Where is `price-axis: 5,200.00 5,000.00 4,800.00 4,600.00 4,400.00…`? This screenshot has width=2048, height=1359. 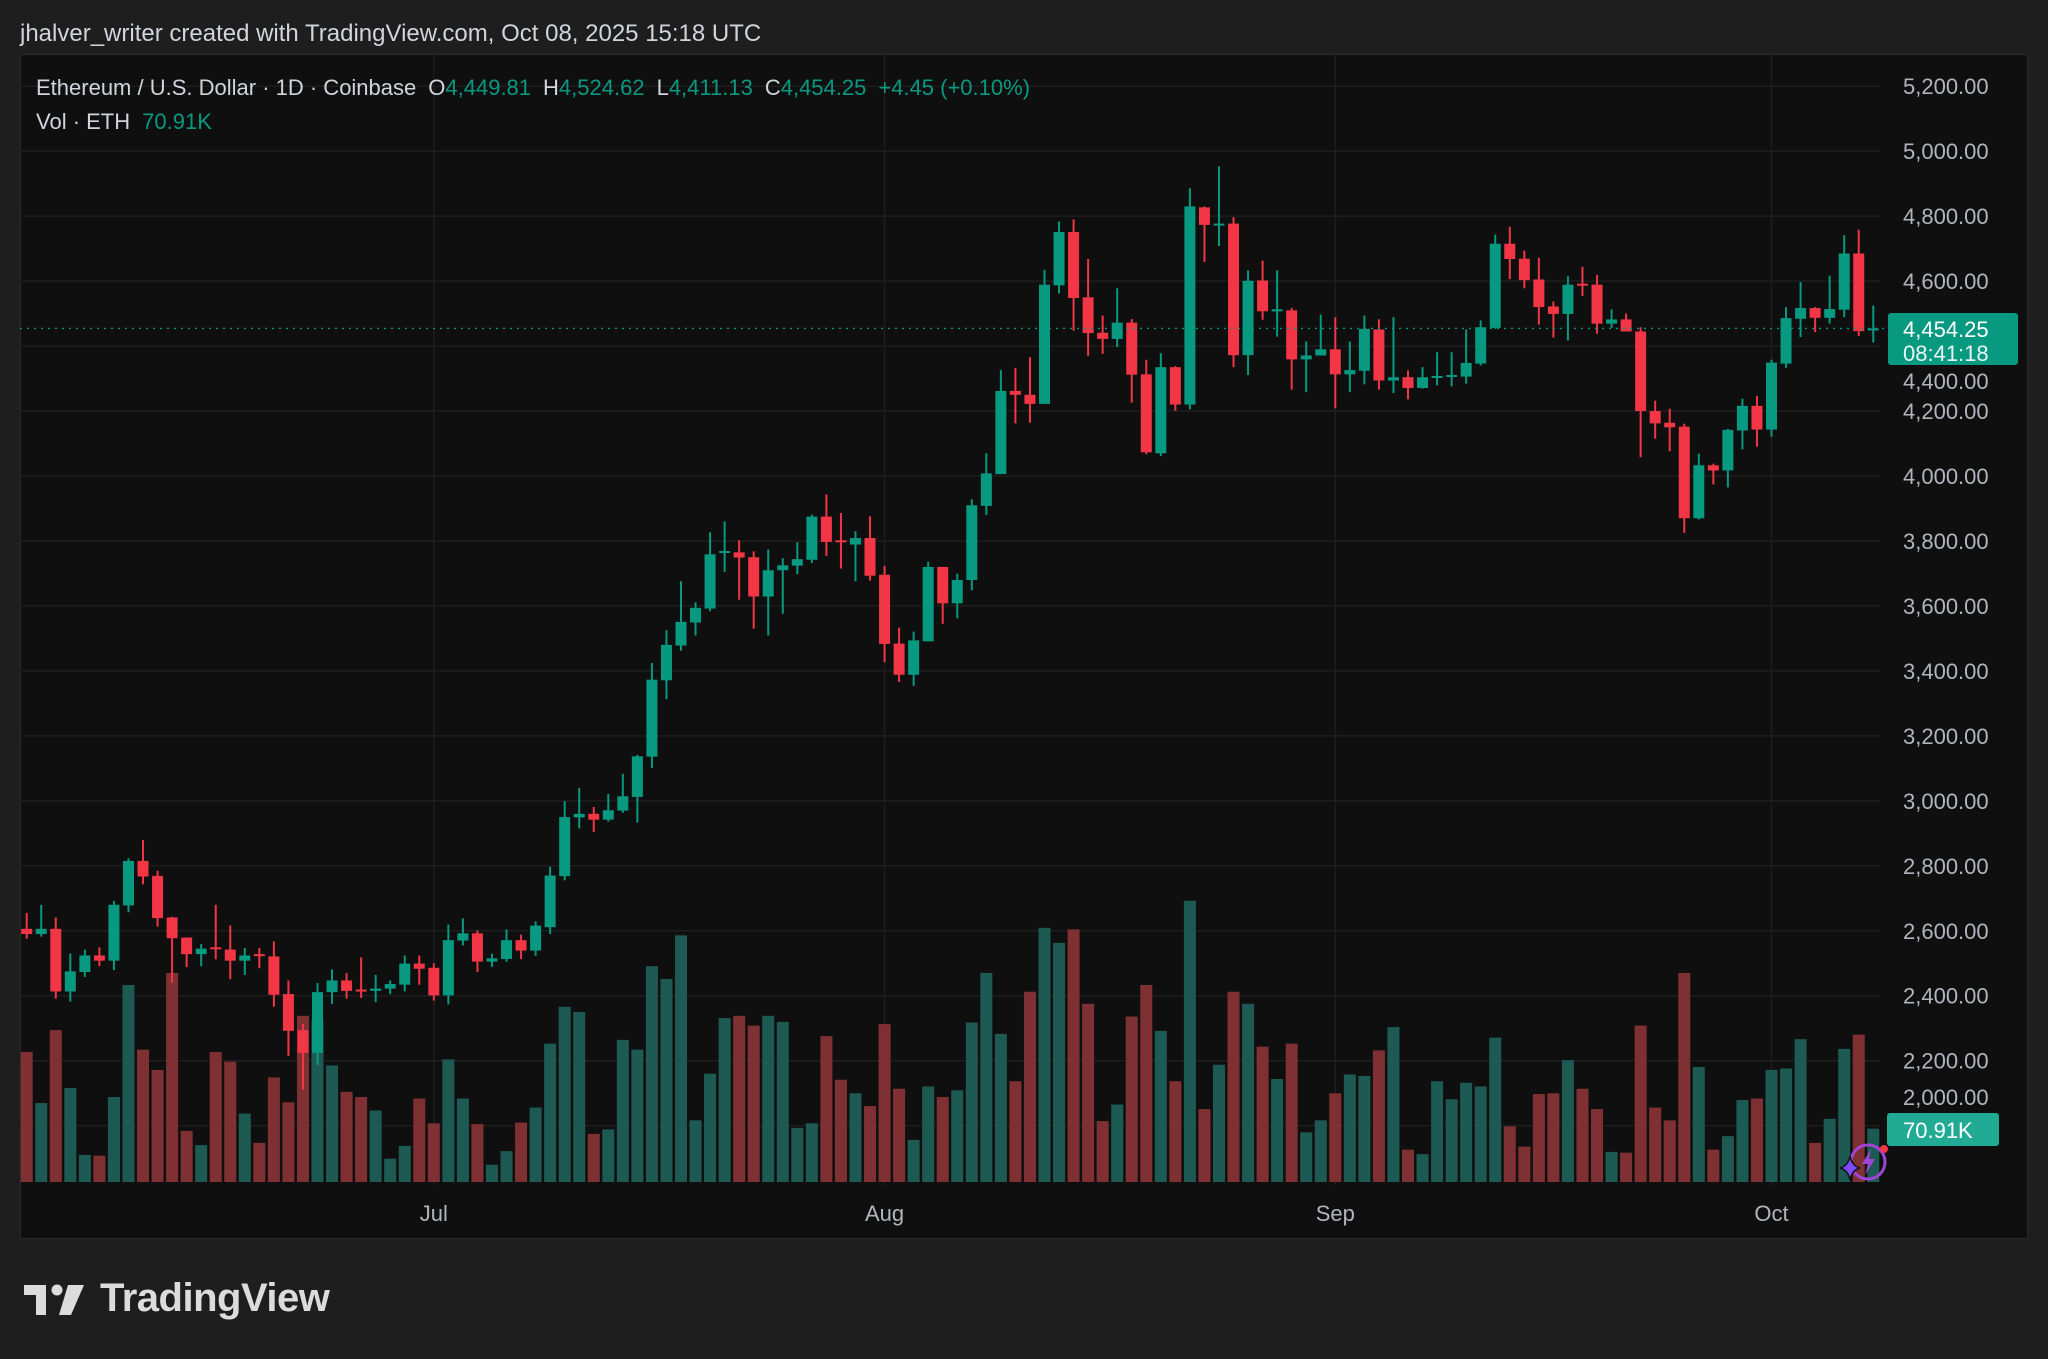 price-axis: 5,200.00 5,000.00 4,800.00 4,600.00 4,400.00… is located at coordinates (1946, 592).